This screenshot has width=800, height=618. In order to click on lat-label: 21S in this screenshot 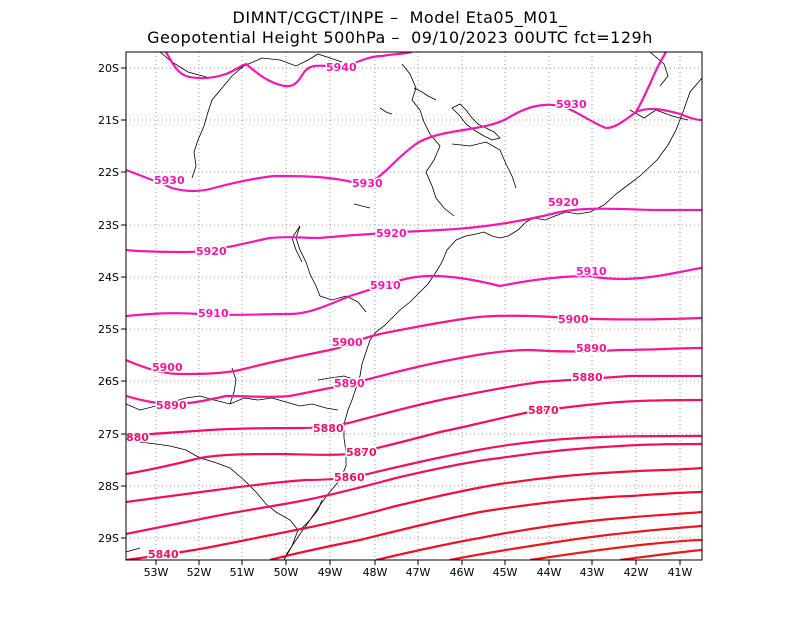, I will do `click(108, 120)`.